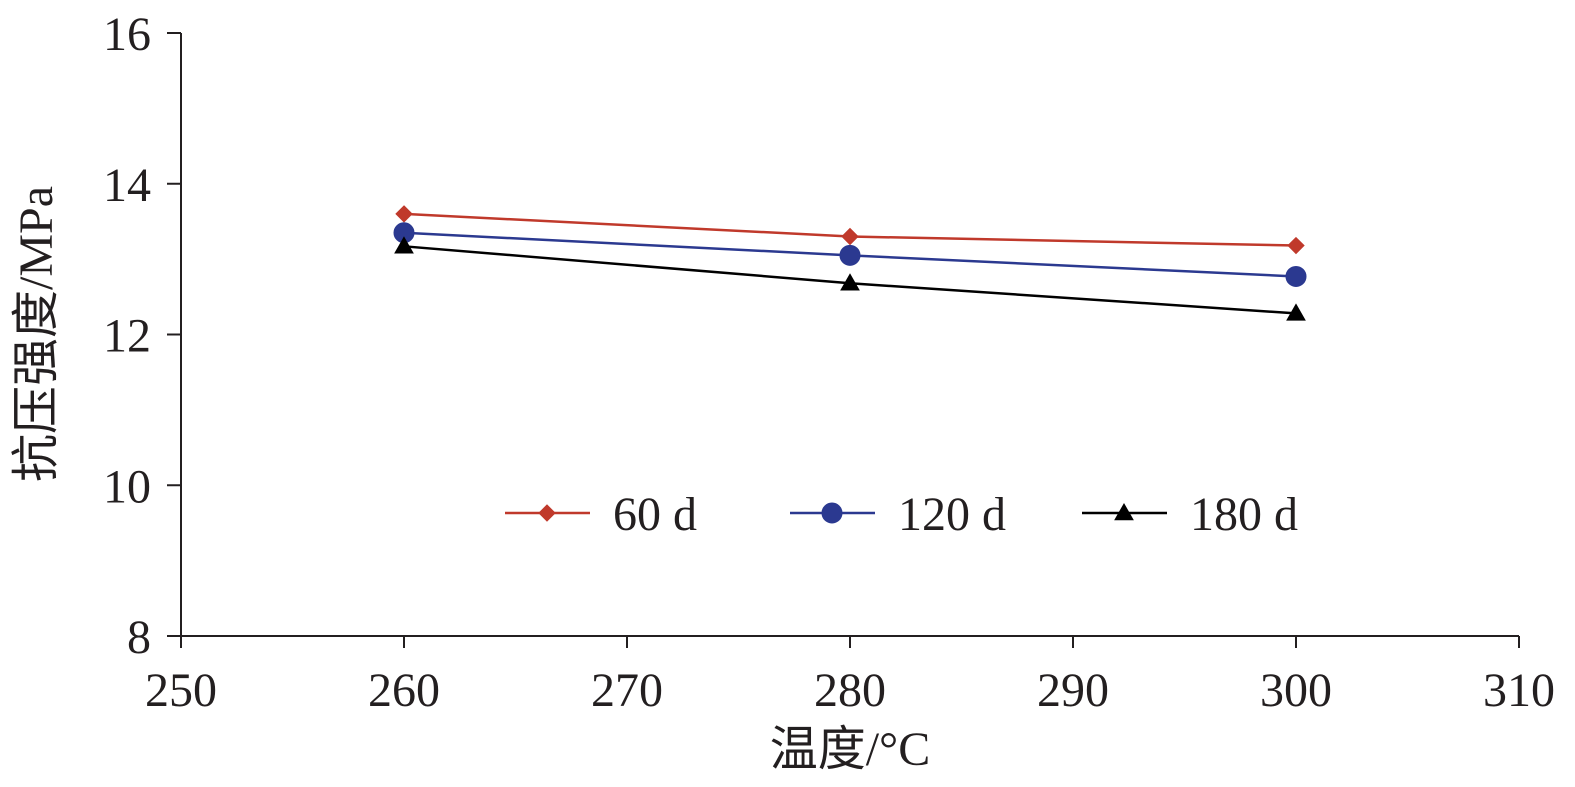  What do you see at coordinates (1519, 690) in the screenshot?
I see `x-tick-label: 310` at bounding box center [1519, 690].